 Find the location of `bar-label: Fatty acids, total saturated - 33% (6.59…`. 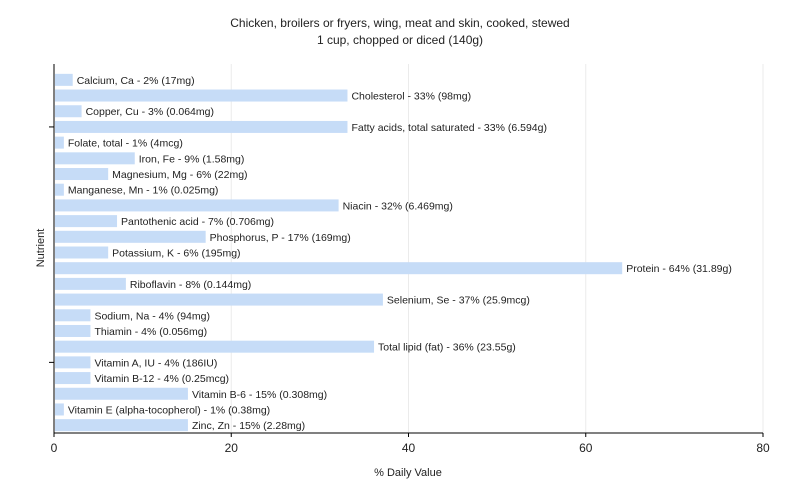

bar-label: Fatty acids, total saturated - 33% (6.59… is located at coordinates (449, 128).